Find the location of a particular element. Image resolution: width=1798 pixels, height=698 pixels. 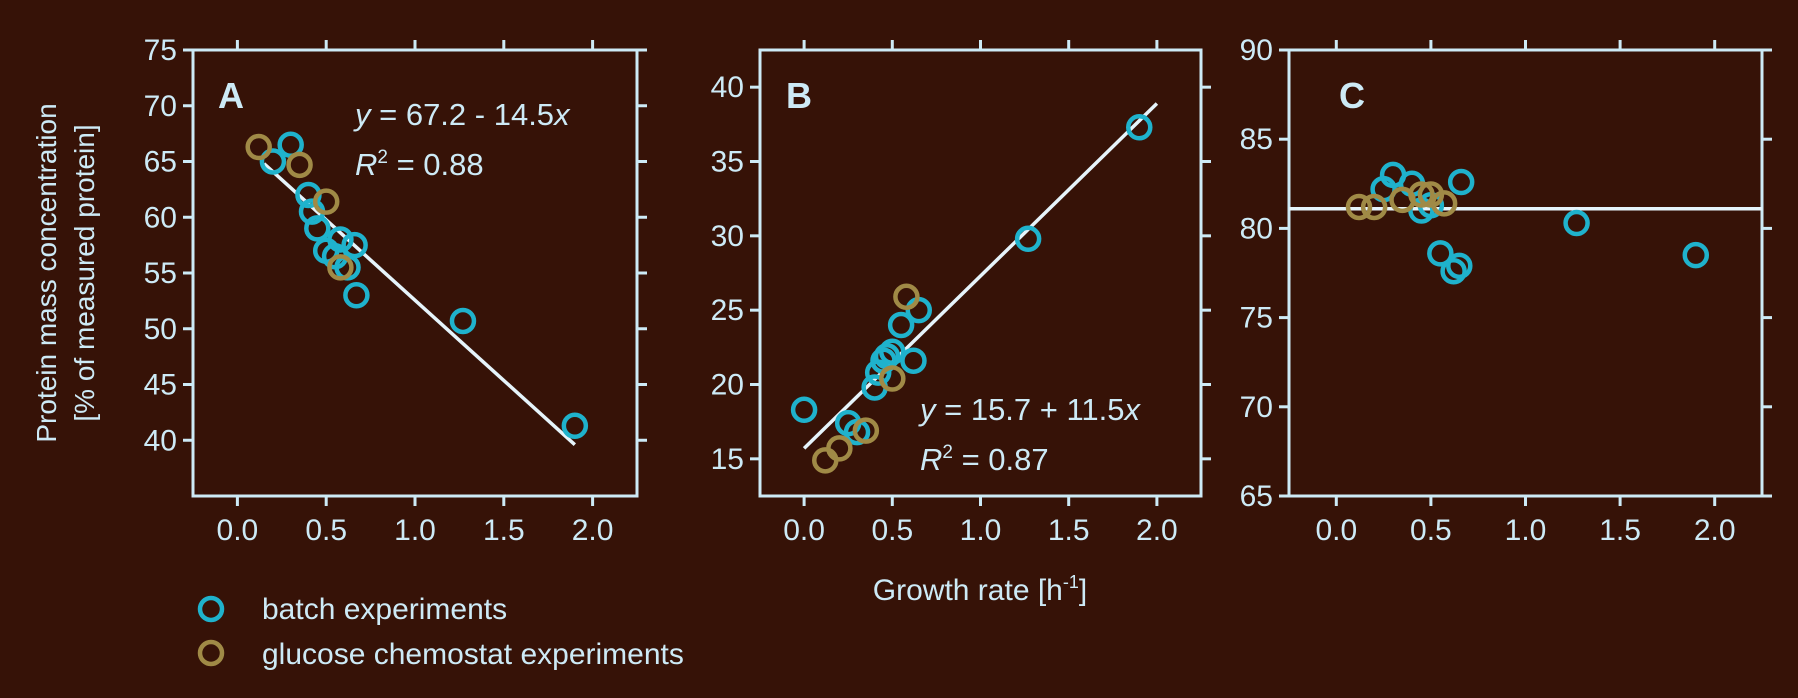

x-tick-label-a: 1.0 is located at coordinates (415, 530).